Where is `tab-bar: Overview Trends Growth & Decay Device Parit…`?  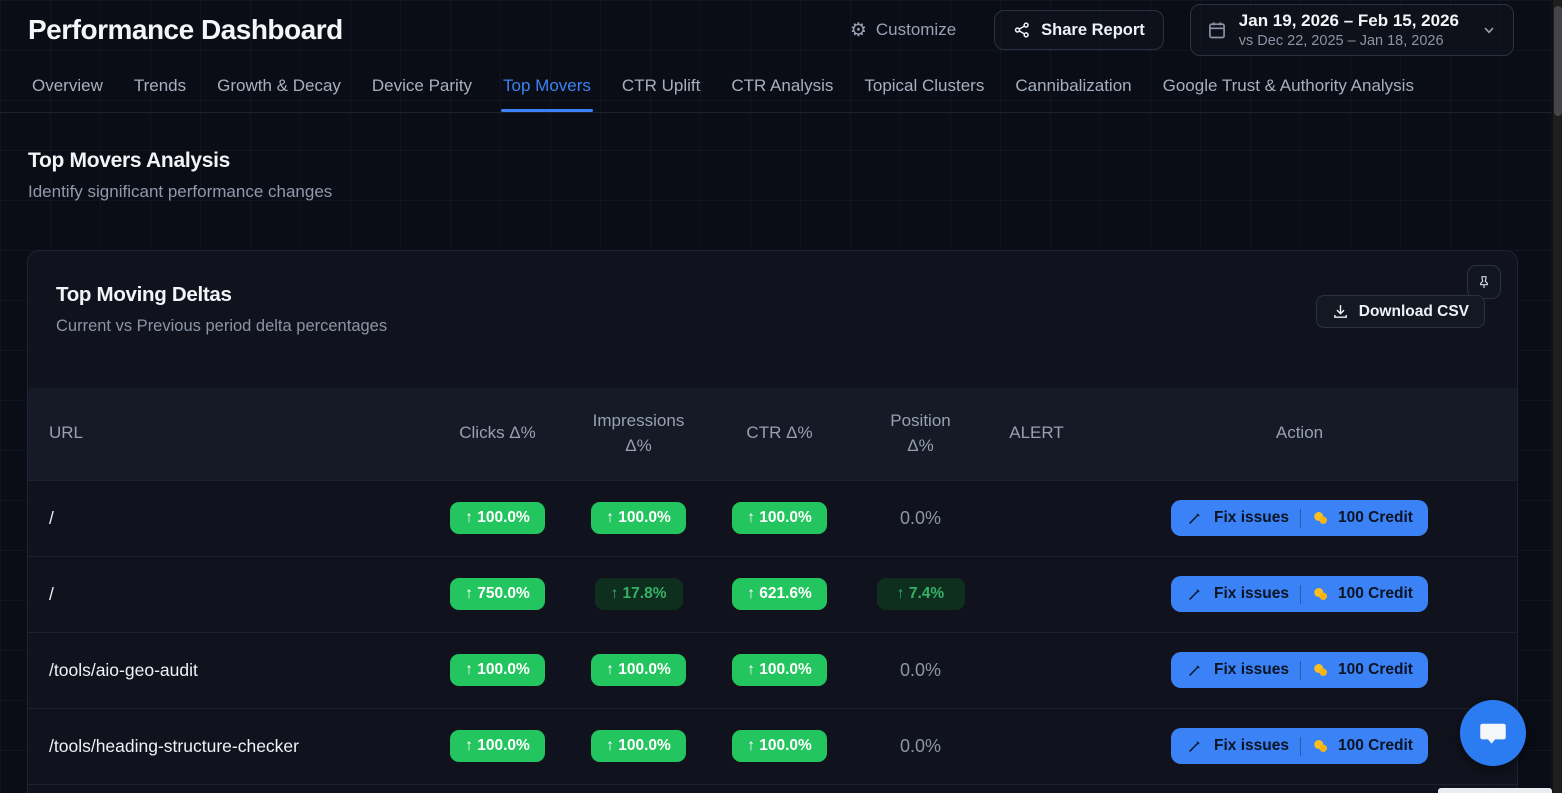
tab-bar: Overview Trends Growth & Decay Device Parit… is located at coordinates (781, 86).